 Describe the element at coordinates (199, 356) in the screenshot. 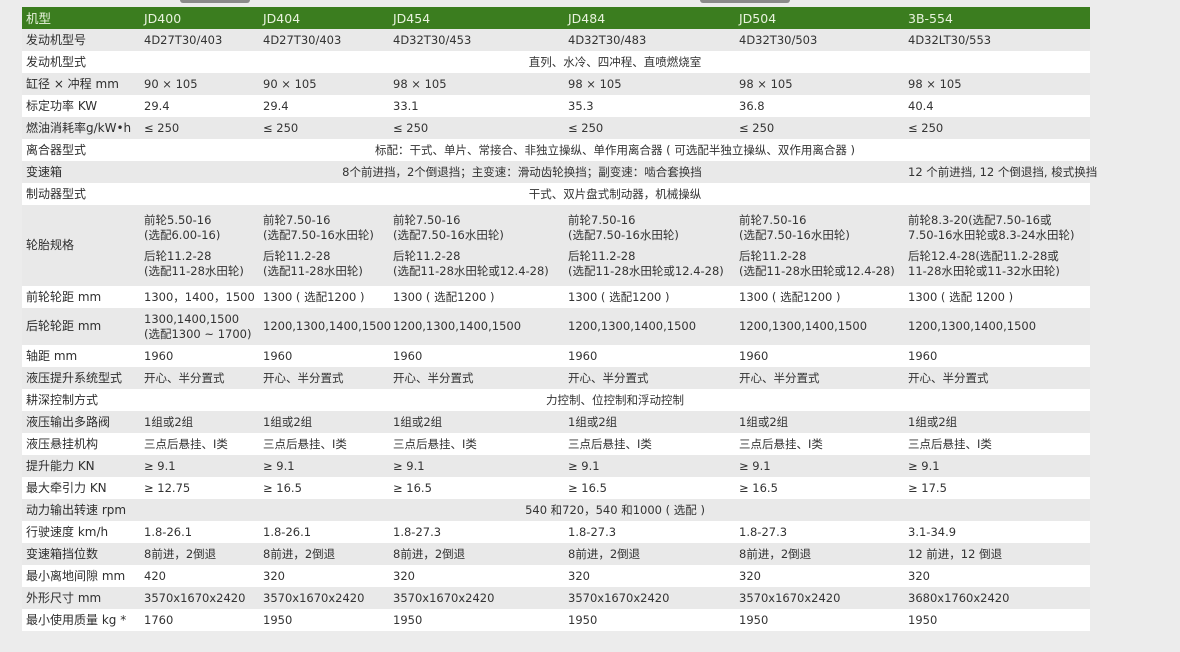

I see `spec-cell: 1960` at that location.